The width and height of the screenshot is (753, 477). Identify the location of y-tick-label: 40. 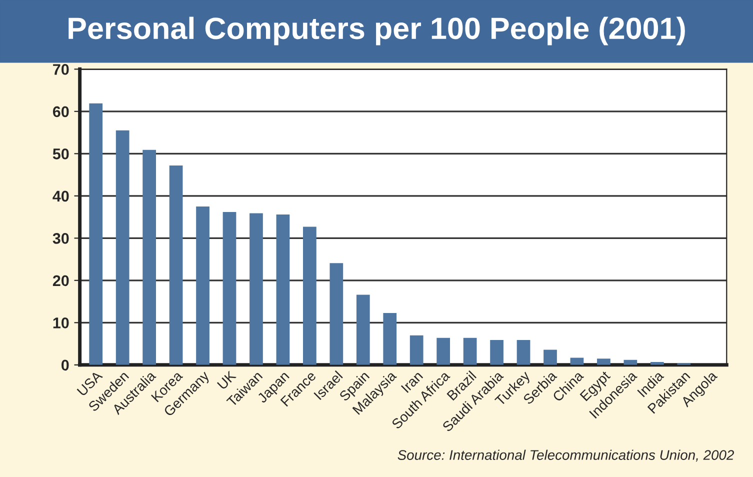
(60, 196).